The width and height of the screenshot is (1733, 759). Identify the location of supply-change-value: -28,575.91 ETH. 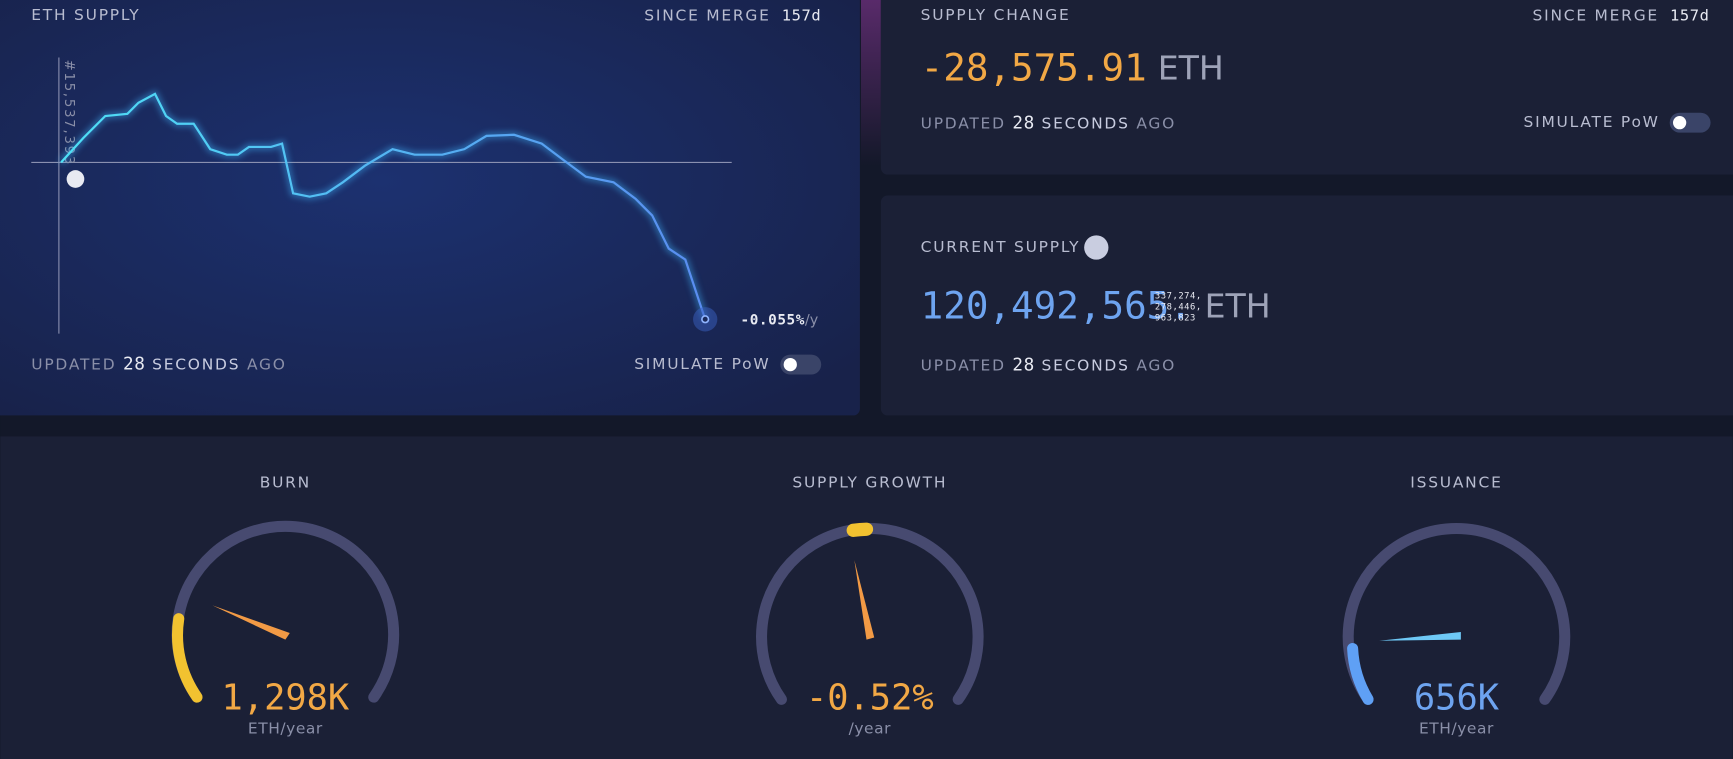
(1072, 67).